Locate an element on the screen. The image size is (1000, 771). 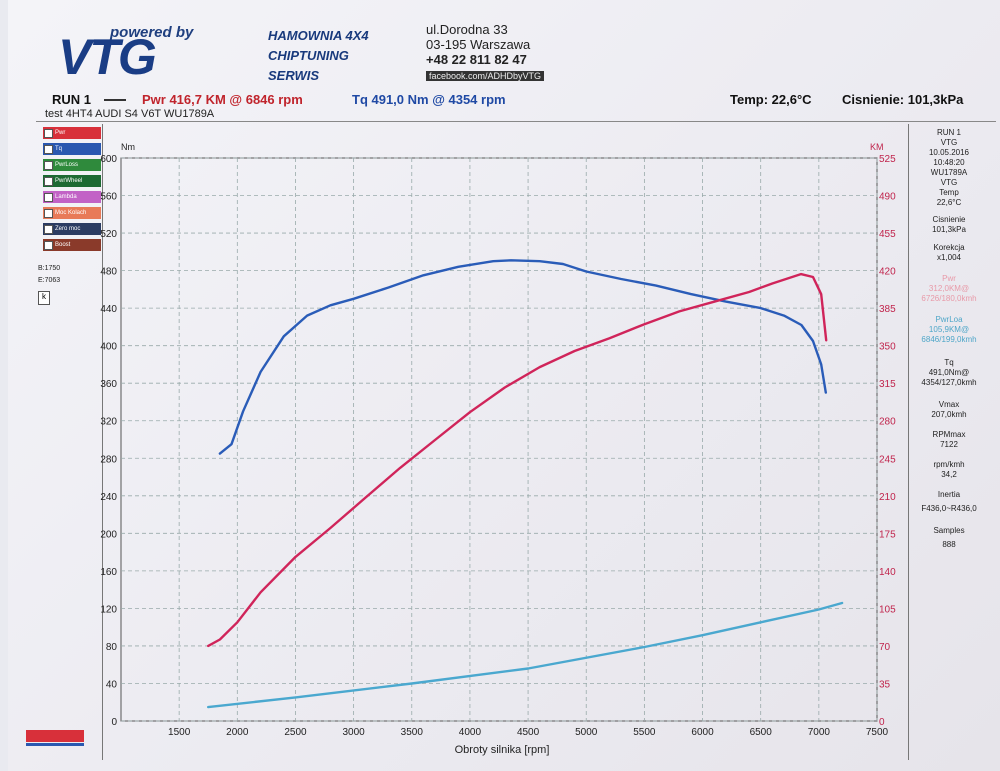
result-samples-label: Samples is located at coordinates (949, 530).